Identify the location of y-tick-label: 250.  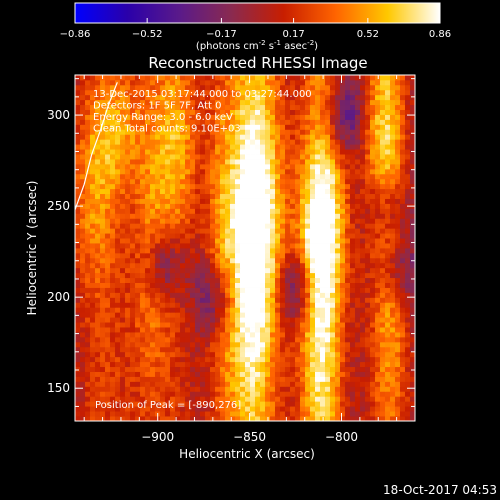
(58, 206).